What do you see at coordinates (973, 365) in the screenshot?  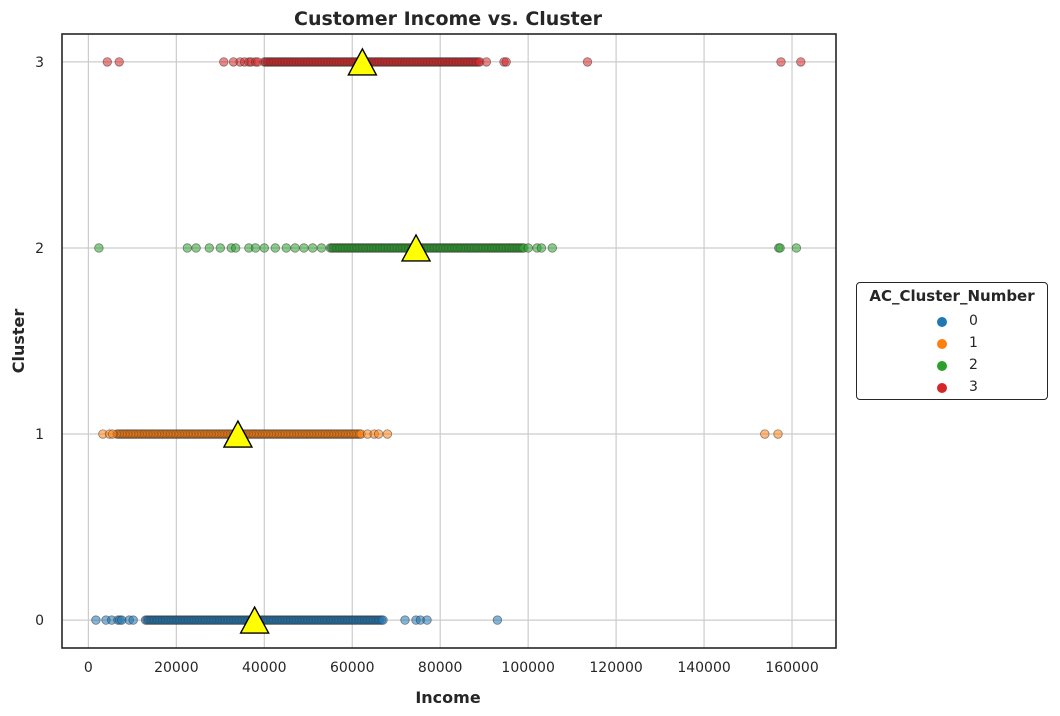 I see `legend-label-2: 2` at bounding box center [973, 365].